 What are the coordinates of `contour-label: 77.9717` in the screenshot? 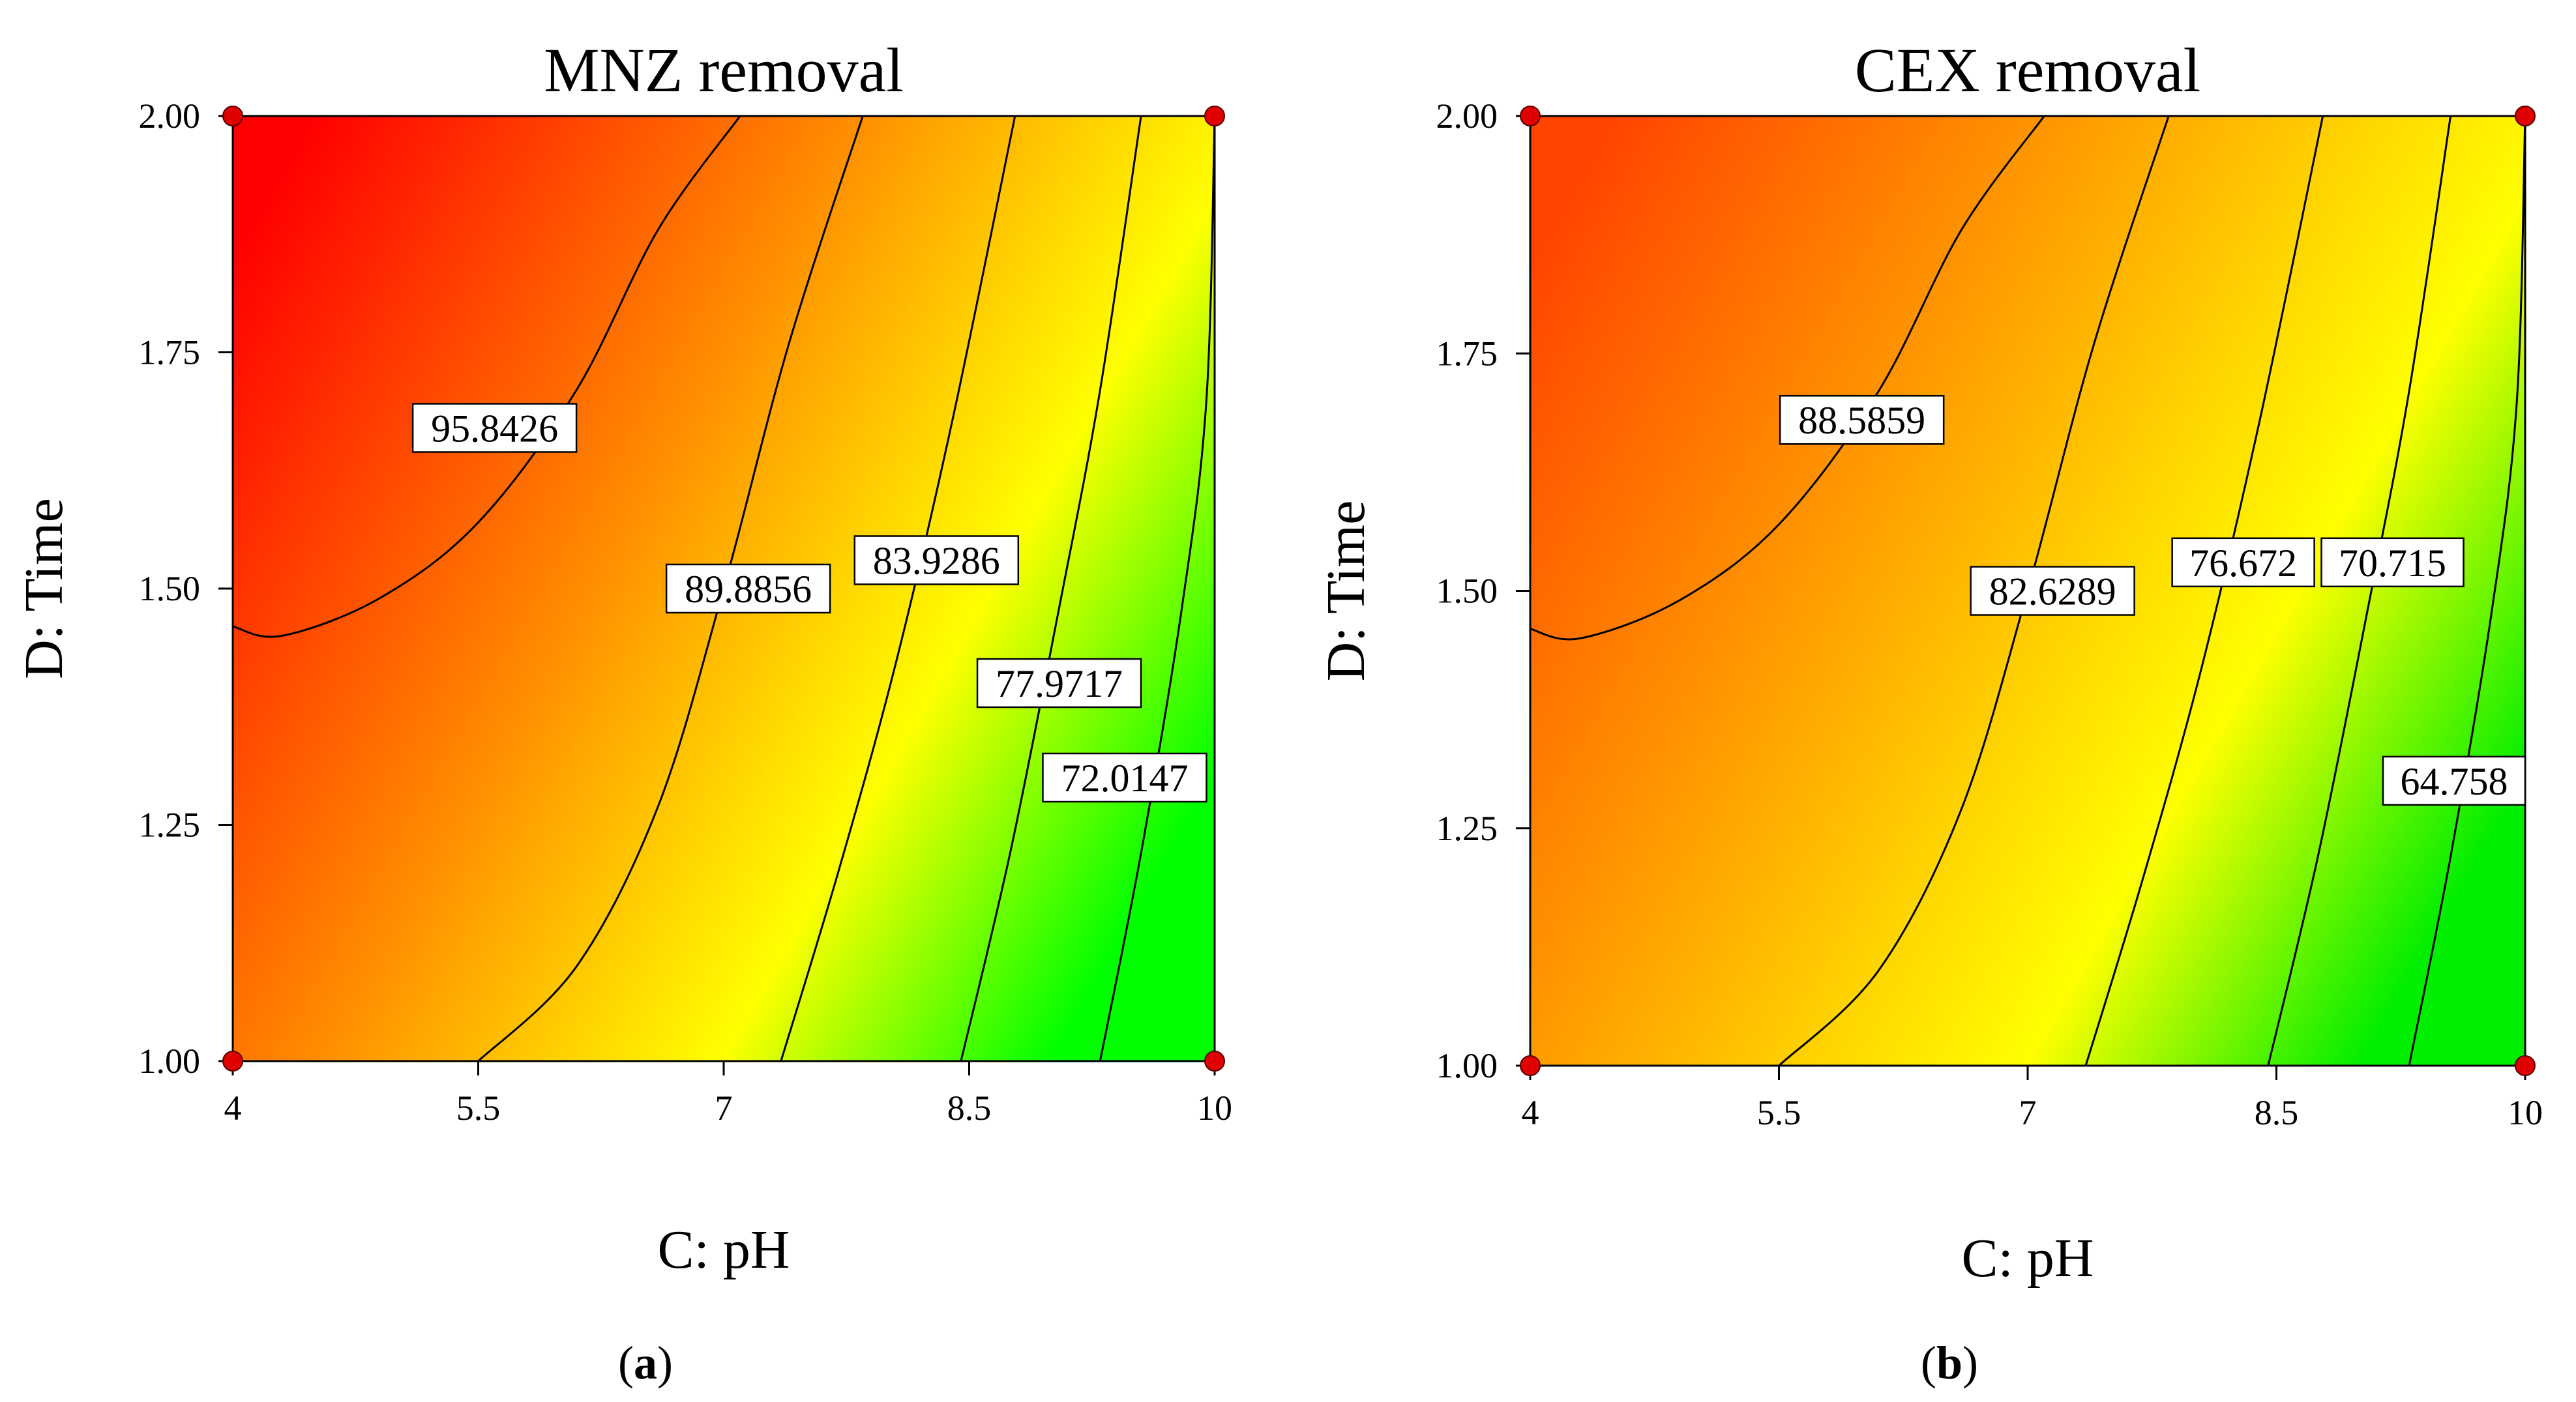 It's located at (1059, 683).